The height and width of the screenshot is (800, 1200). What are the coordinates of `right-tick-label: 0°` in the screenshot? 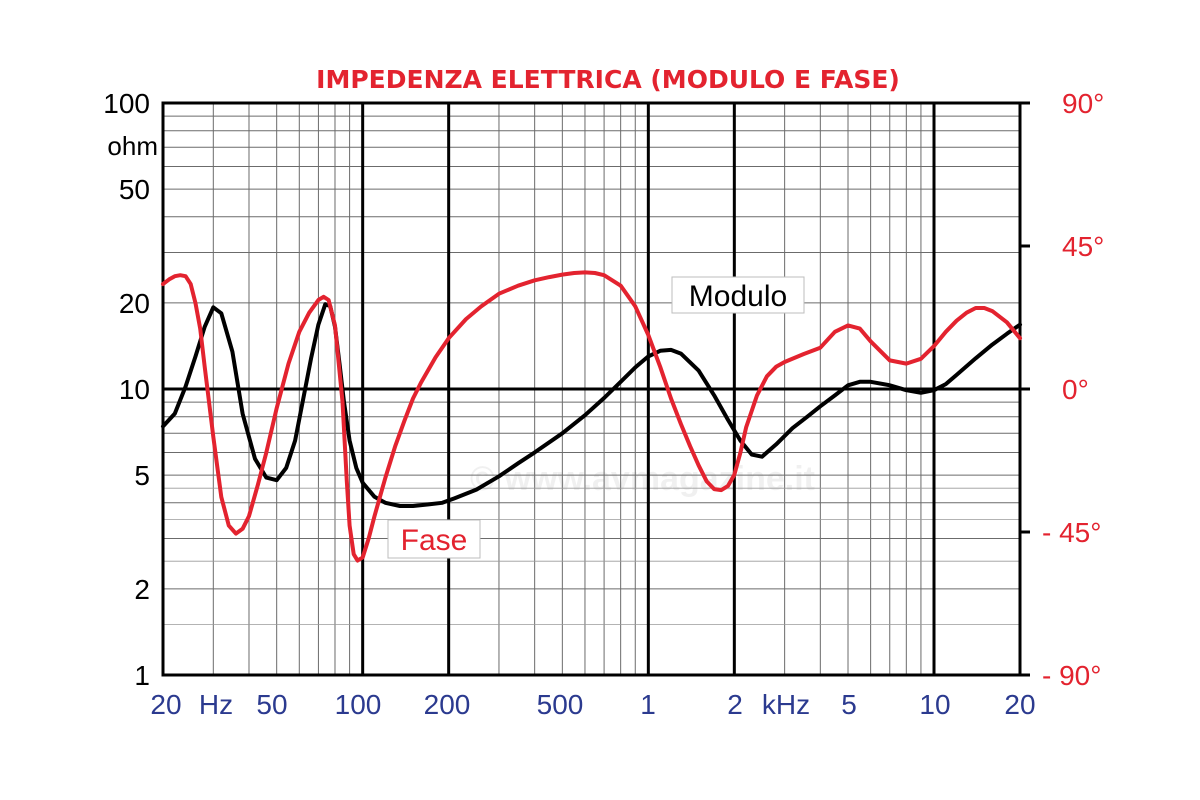 It's located at (1075, 389).